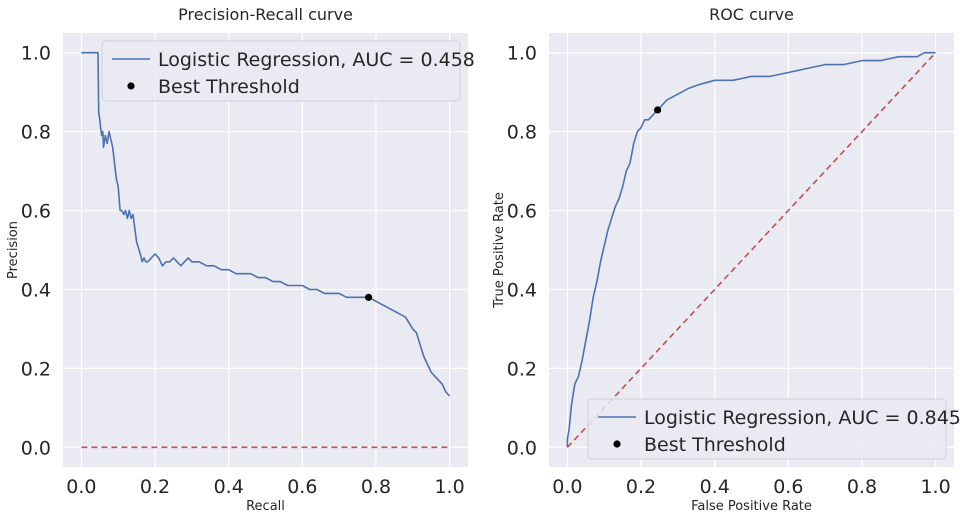 This screenshot has width=961, height=520. I want to click on pr-y-tick-label: 0.6, so click(36, 212).